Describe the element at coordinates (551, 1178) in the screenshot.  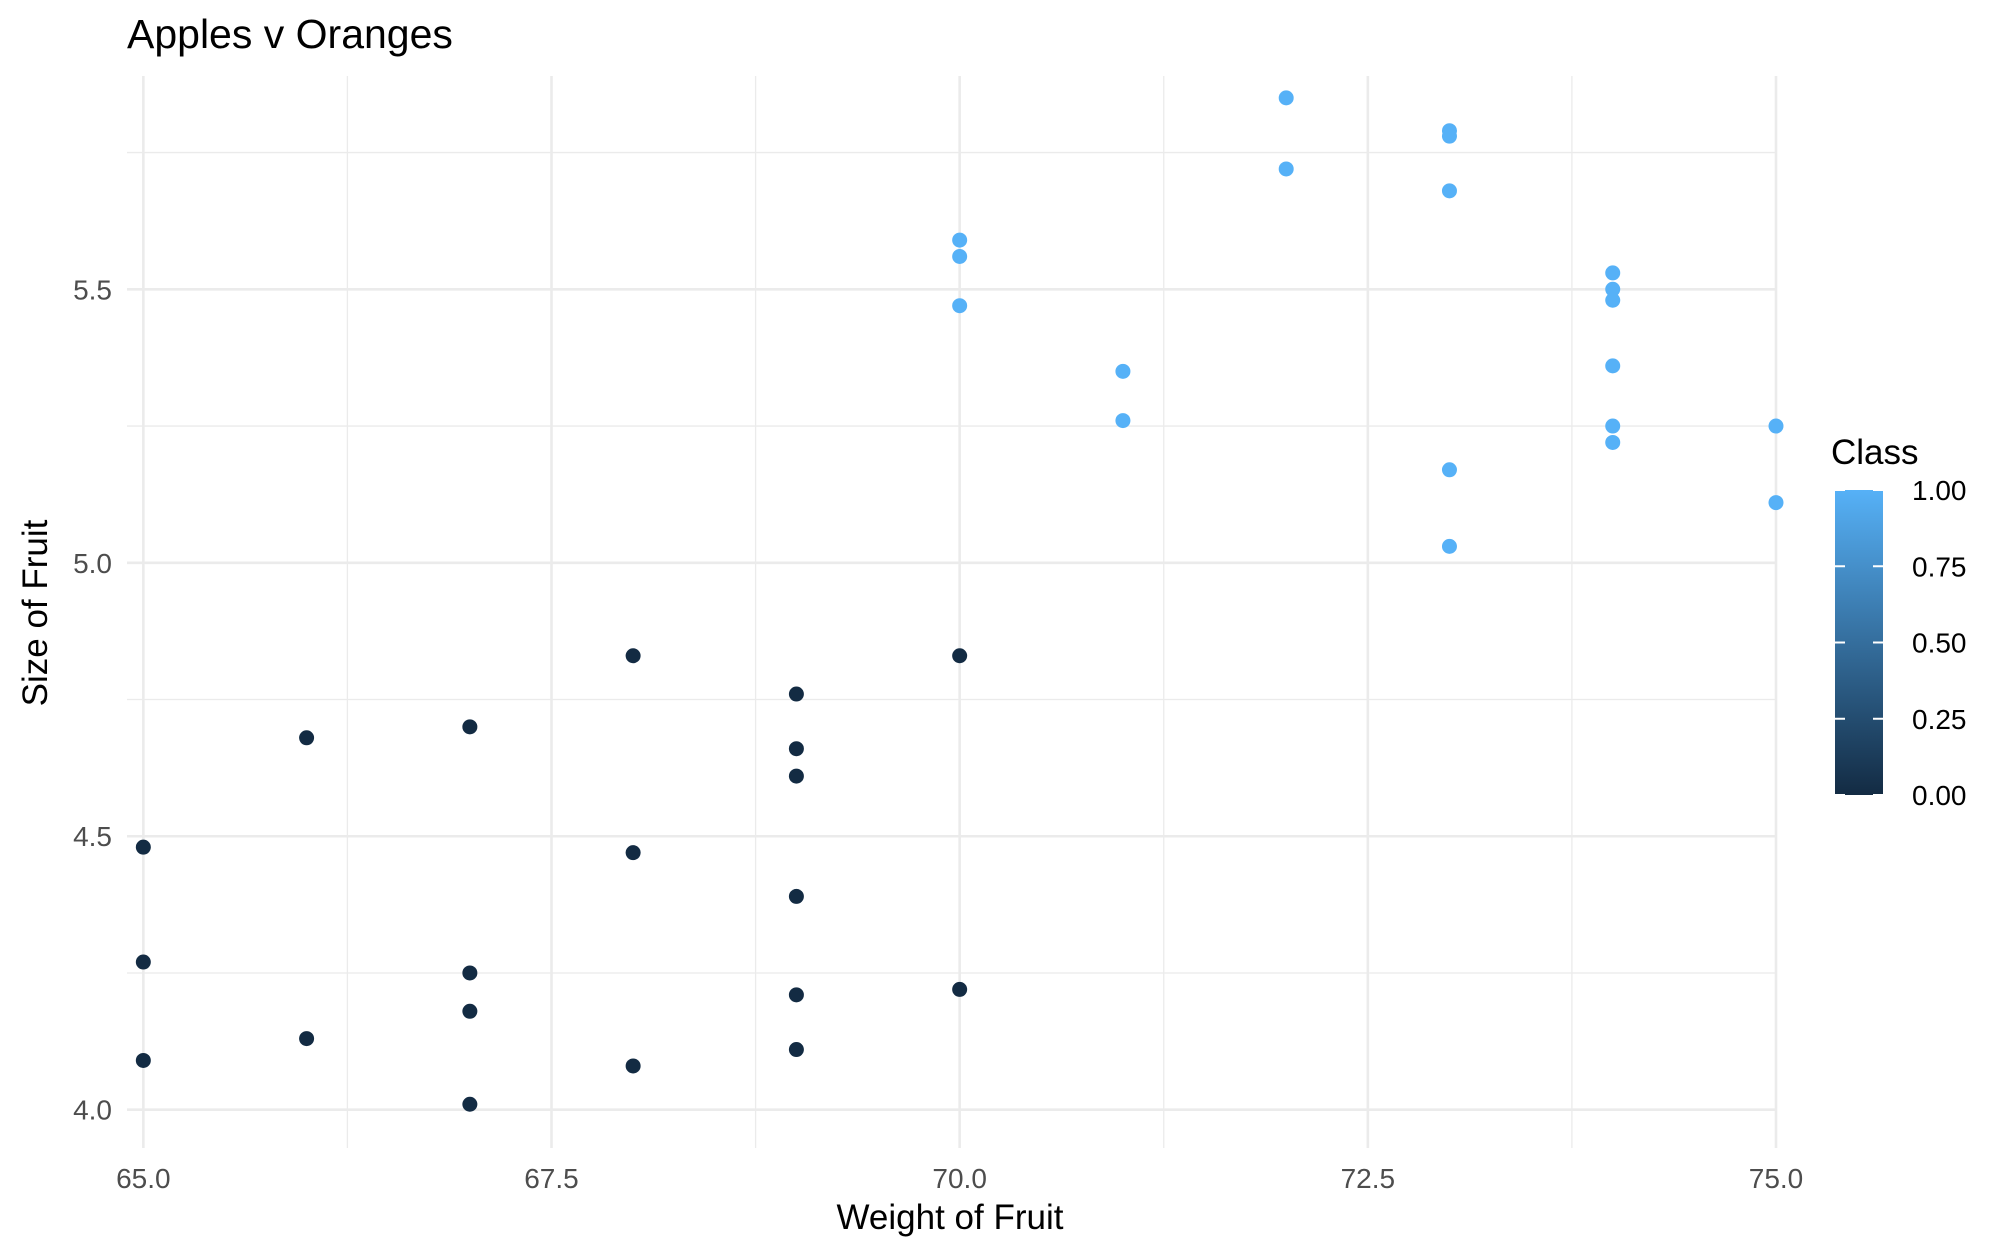
I see `x-tick-label: 67.5` at that location.